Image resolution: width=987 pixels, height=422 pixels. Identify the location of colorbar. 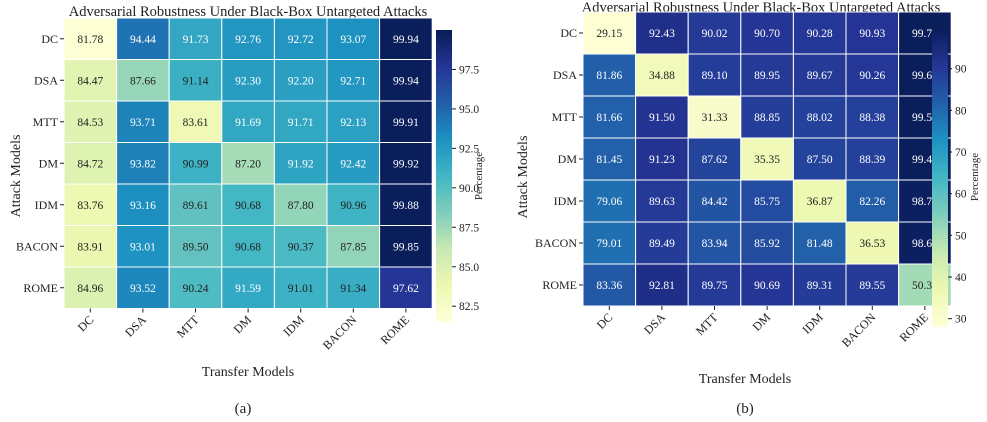
(940, 177).